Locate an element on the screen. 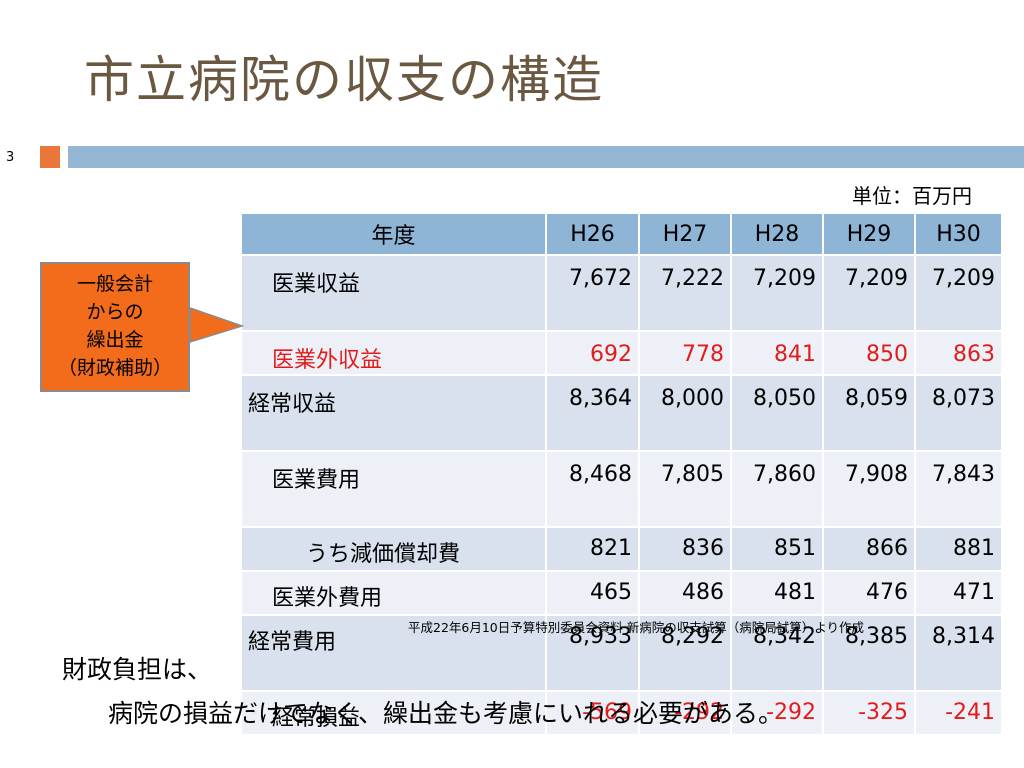 This screenshot has height=768, width=1024. callout-line: からの is located at coordinates (115, 312).